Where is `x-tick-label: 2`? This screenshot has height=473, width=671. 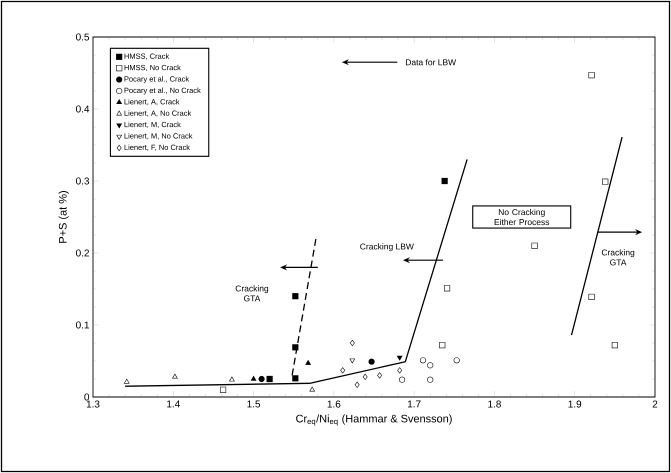 x-tick-label: 2 is located at coordinates (655, 404).